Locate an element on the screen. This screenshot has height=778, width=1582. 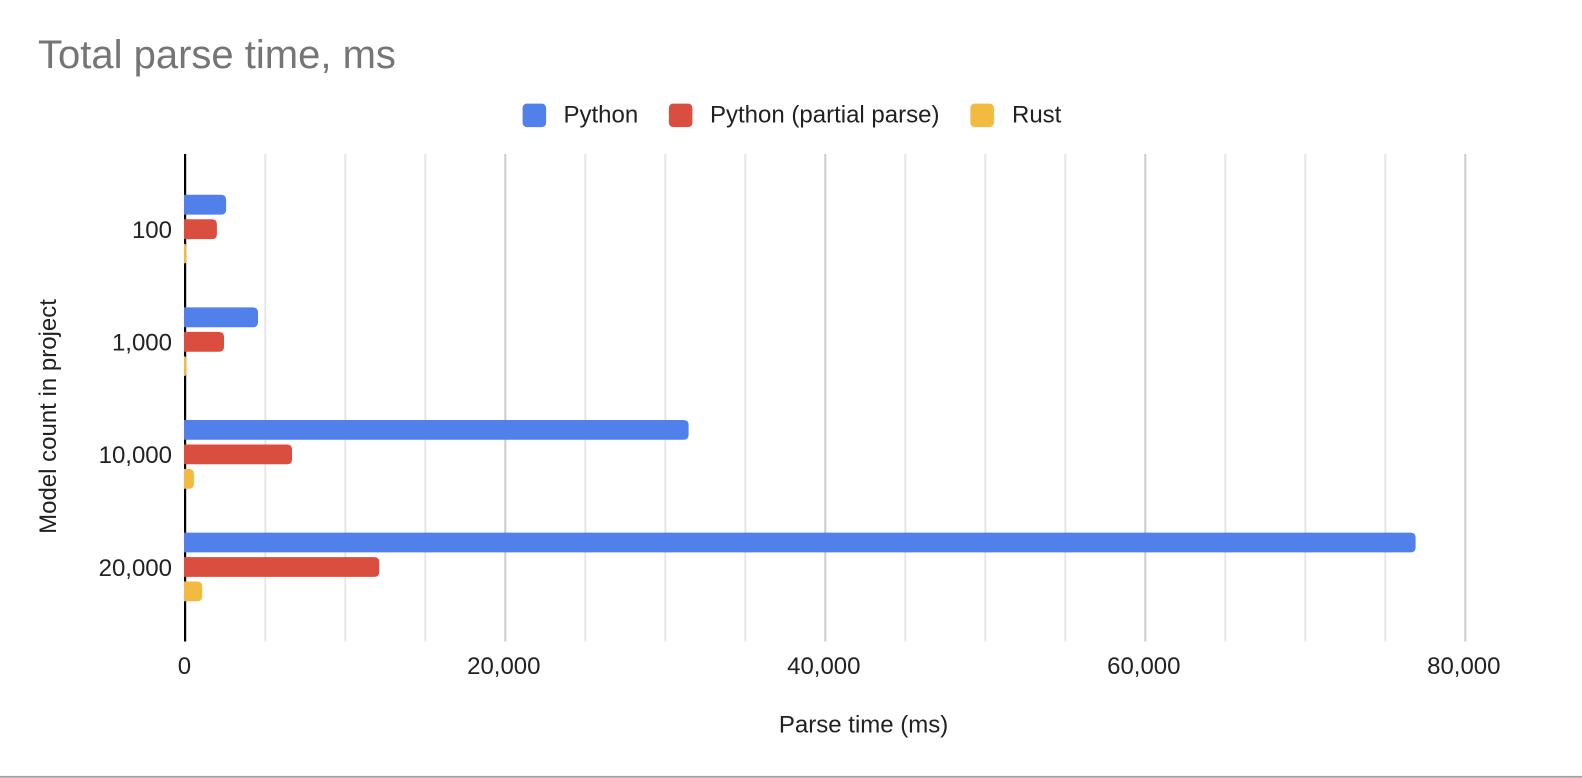
svg-text: 80,000 is located at coordinates (1463, 666).